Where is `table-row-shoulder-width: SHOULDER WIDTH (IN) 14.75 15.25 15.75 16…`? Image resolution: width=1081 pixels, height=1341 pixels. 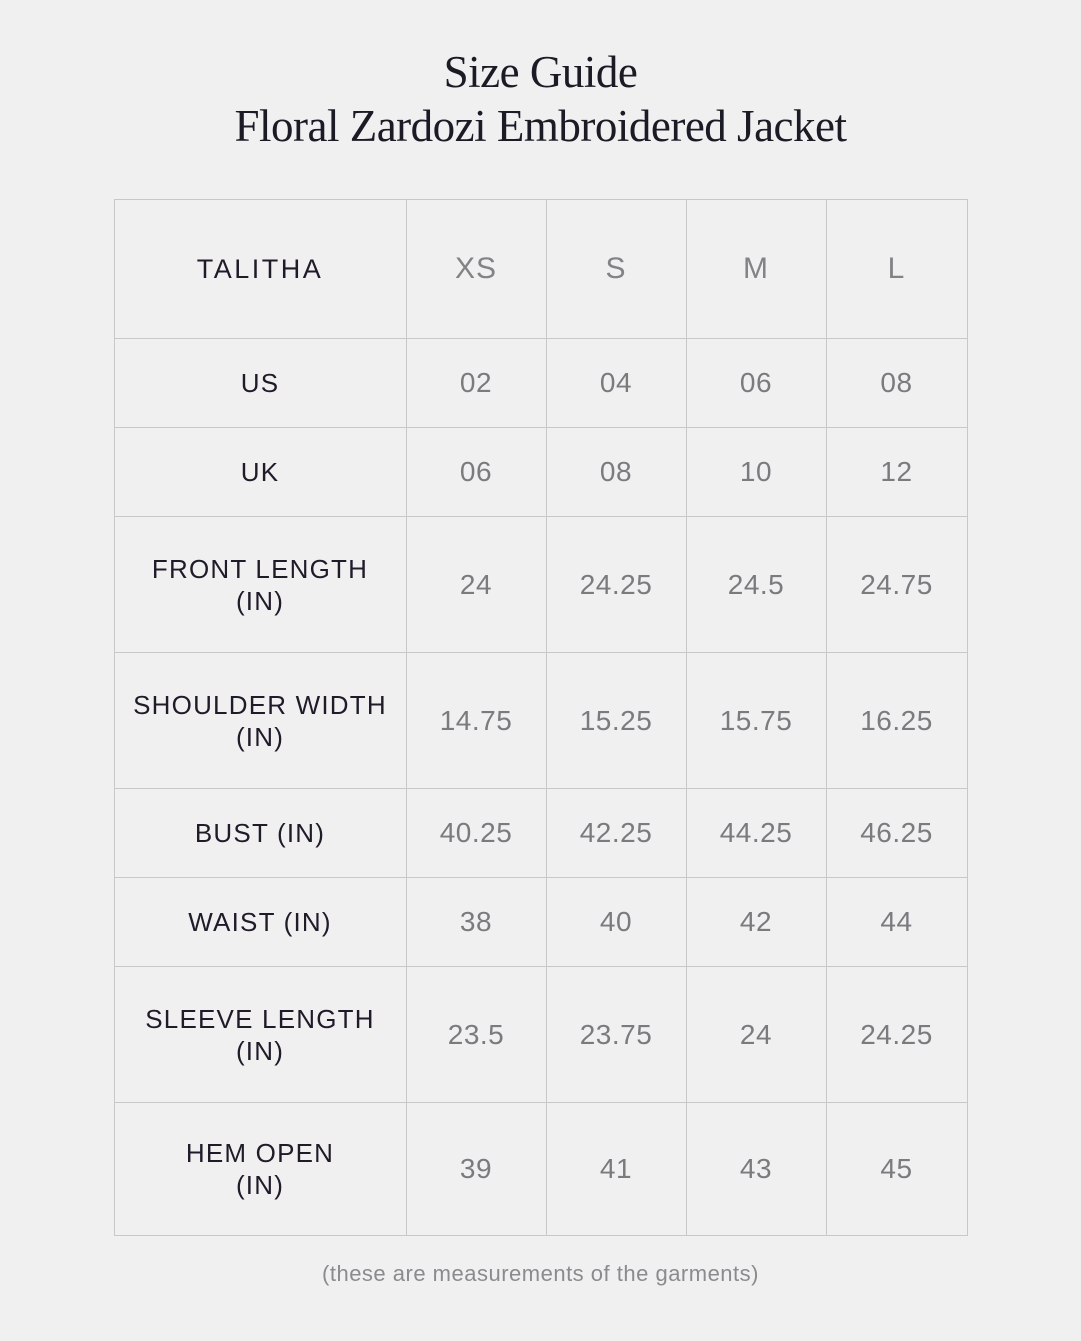
table-row-shoulder-width: SHOULDER WIDTH (IN) 14.75 15.25 15.75 16… is located at coordinates (540, 720).